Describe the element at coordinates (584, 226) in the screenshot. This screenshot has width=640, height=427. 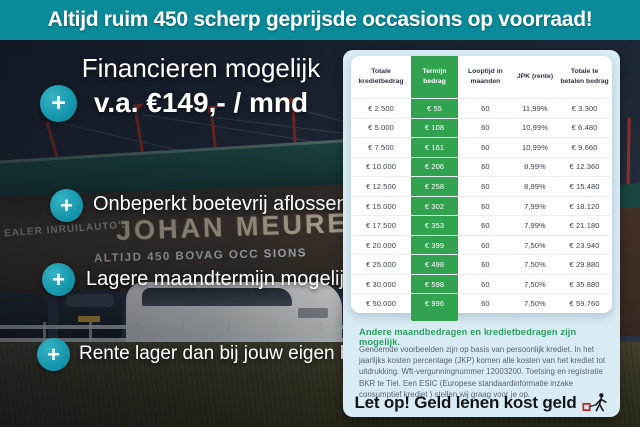
I see `table-cell: € 21.180` at that location.